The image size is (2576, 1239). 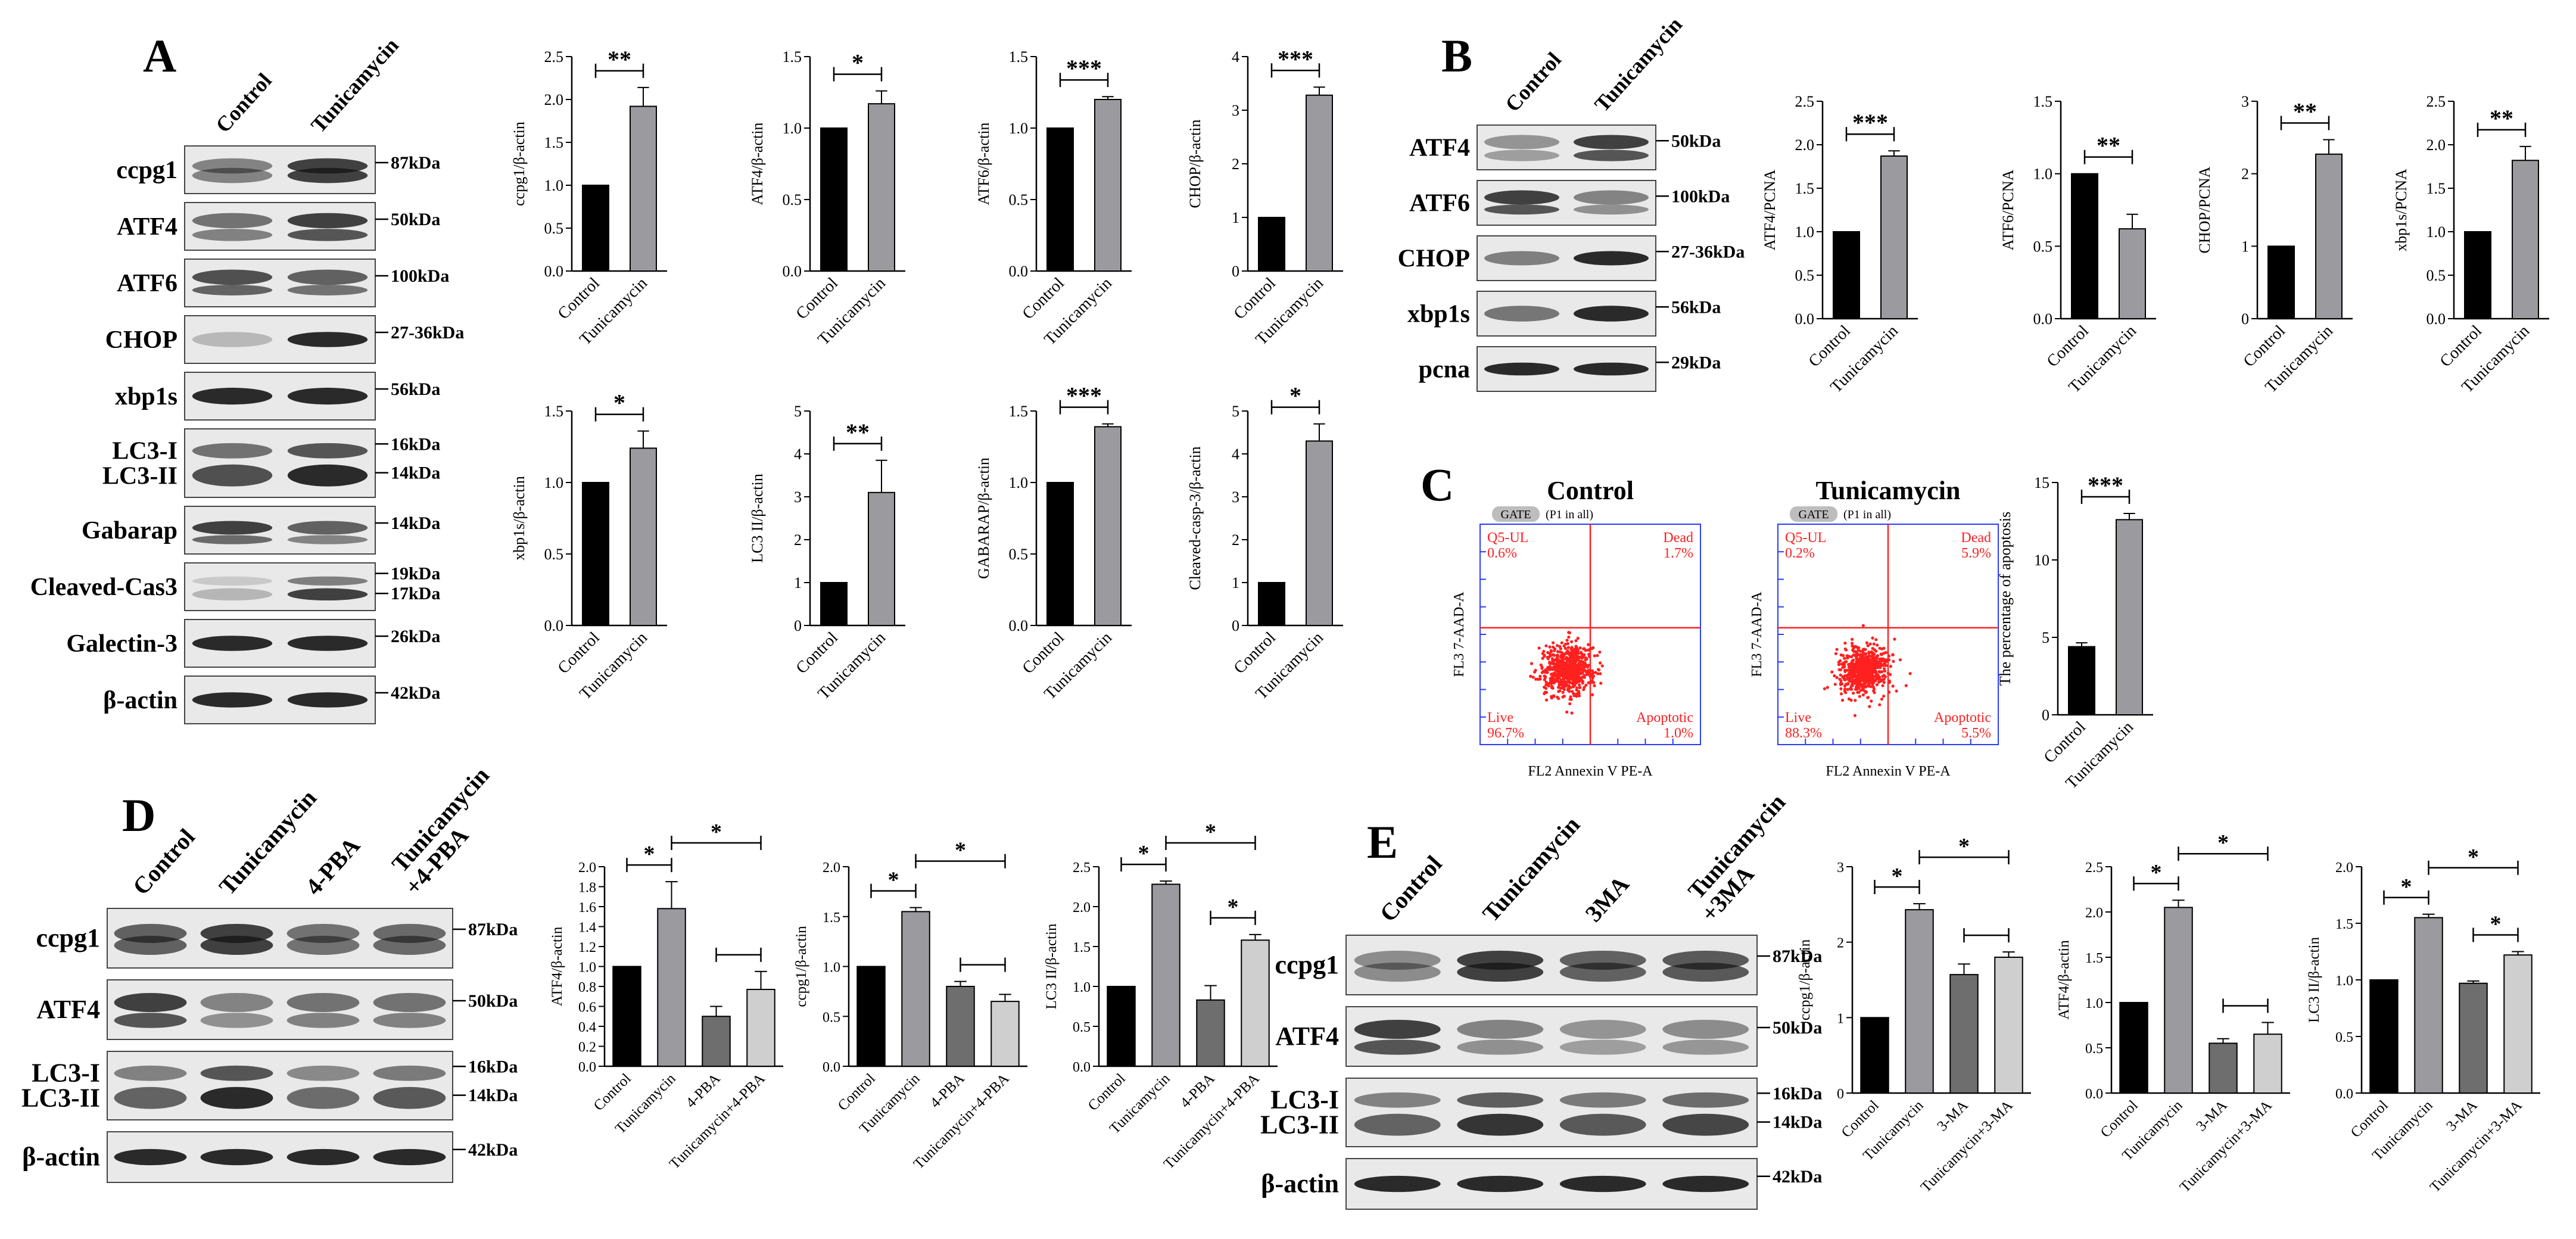 What do you see at coordinates (1678, 538) in the screenshot?
I see `quadrant-name: Dead` at bounding box center [1678, 538].